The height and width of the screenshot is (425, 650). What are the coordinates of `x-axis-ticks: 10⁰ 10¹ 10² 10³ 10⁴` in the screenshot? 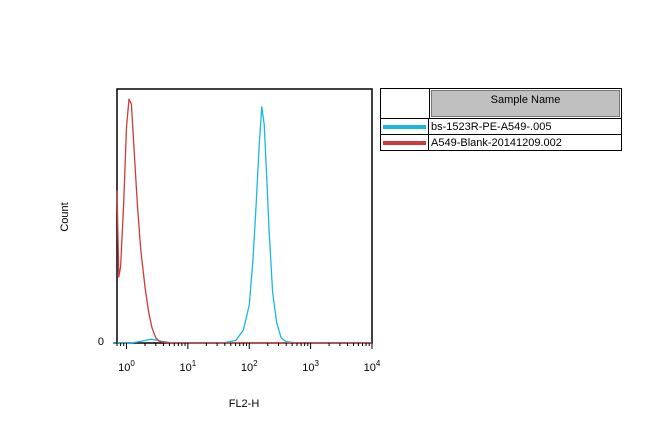 It's located at (248, 358).